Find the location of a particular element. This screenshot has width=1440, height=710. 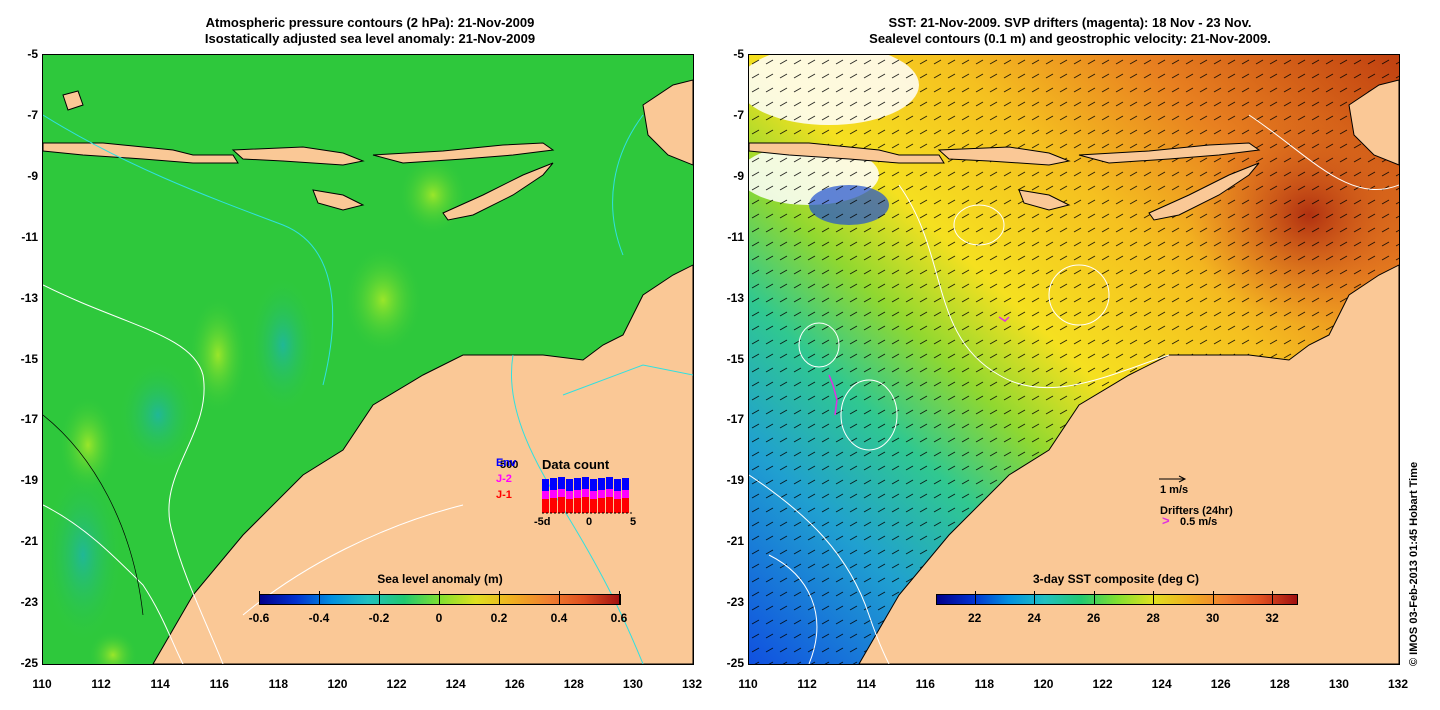

data-count-title: Data count is located at coordinates (576, 464).